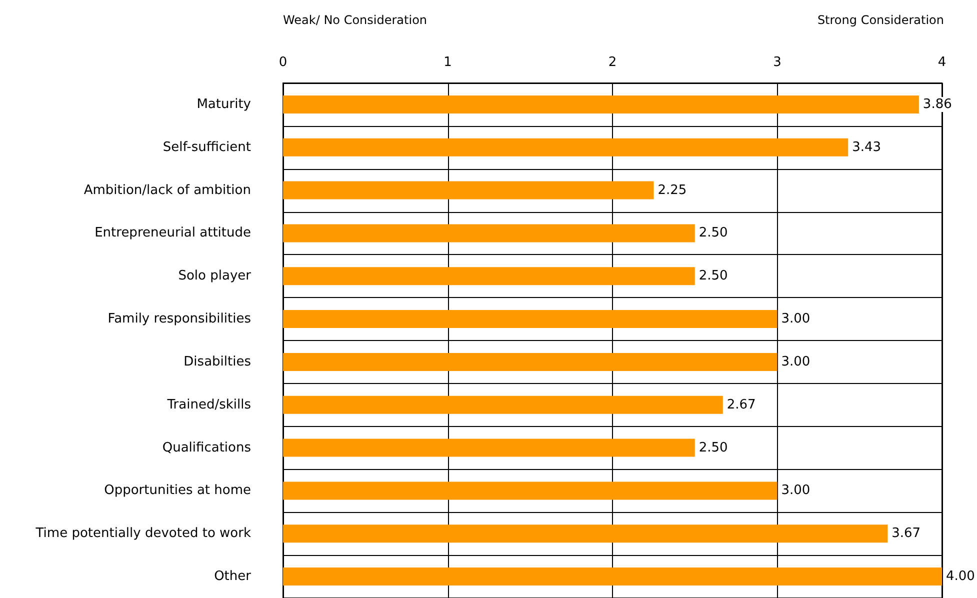 The image size is (977, 598). Describe the element at coordinates (209, 404) in the screenshot. I see `y-tick-label: Trained/skills` at that location.